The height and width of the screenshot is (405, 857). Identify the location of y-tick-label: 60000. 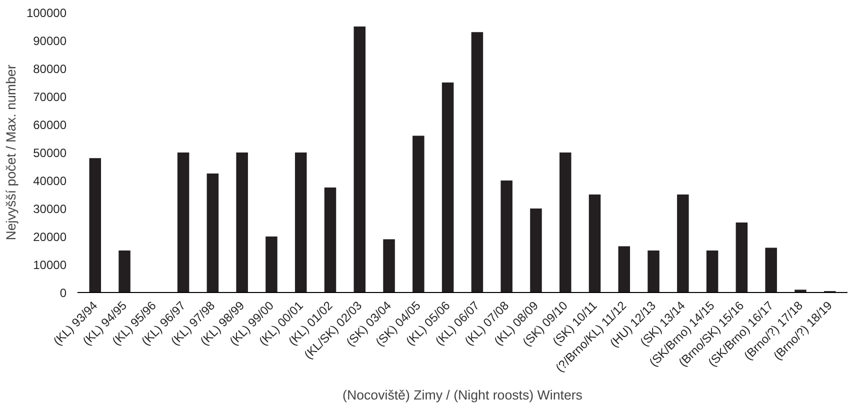
(50, 125).